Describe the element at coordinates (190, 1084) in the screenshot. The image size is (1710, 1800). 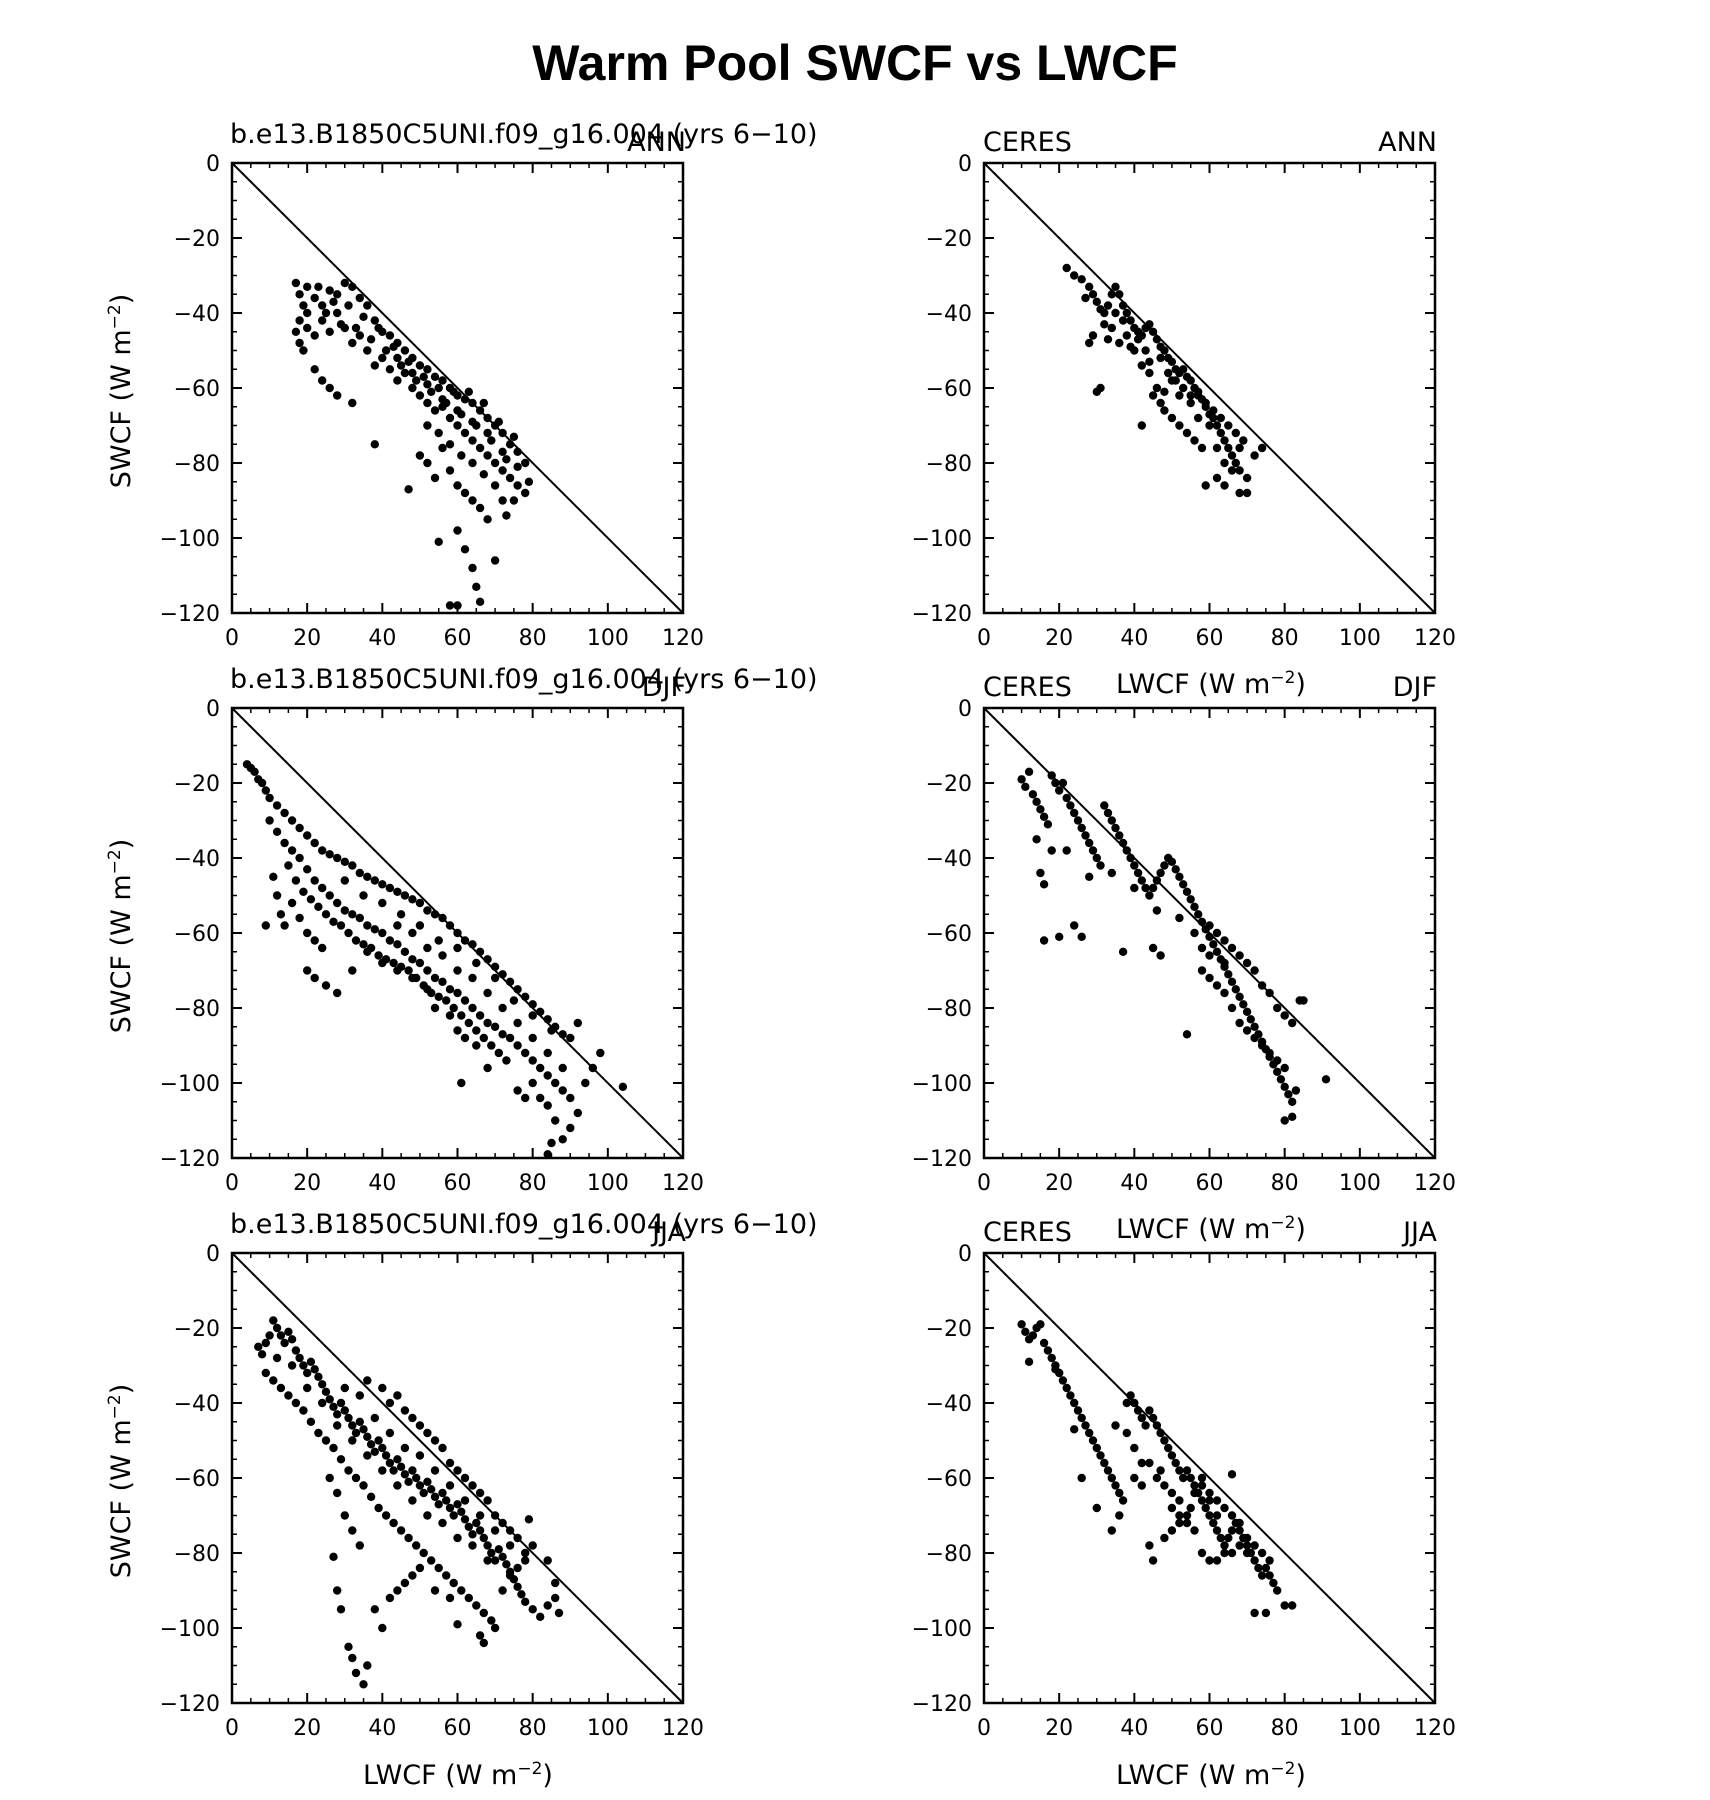
I see `y-tick-label: −100` at that location.